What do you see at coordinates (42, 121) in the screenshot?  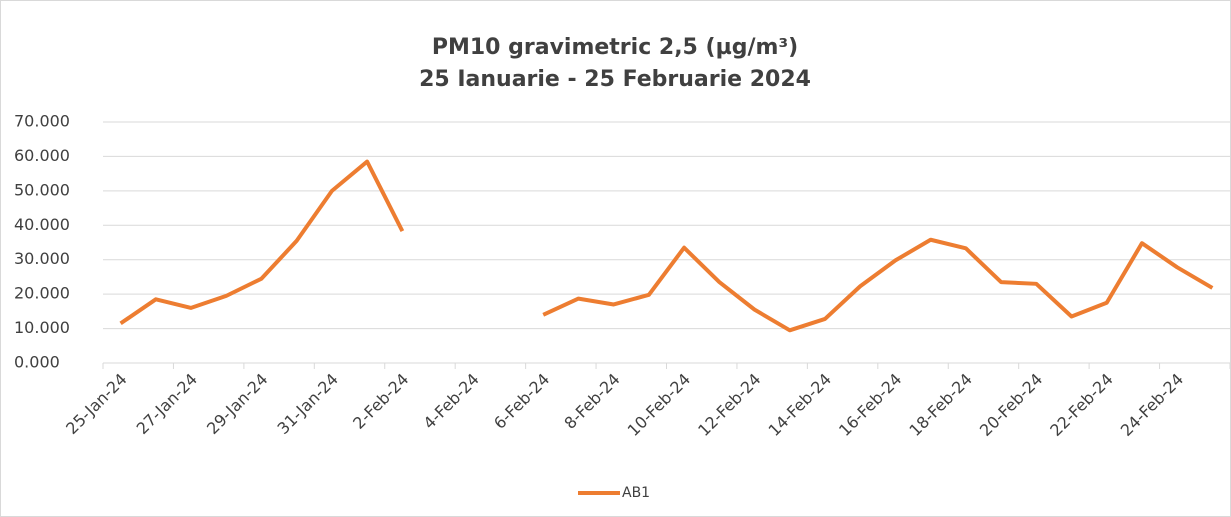 I see `y-tick-label: 70.000` at bounding box center [42, 121].